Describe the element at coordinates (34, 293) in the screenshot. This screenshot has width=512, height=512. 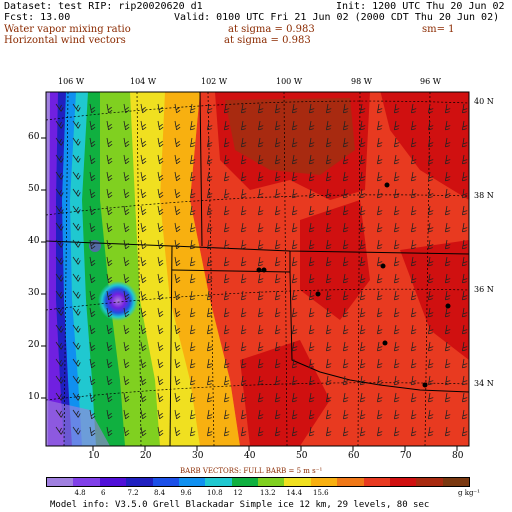
I see `grid-y-label: 30` at that location.